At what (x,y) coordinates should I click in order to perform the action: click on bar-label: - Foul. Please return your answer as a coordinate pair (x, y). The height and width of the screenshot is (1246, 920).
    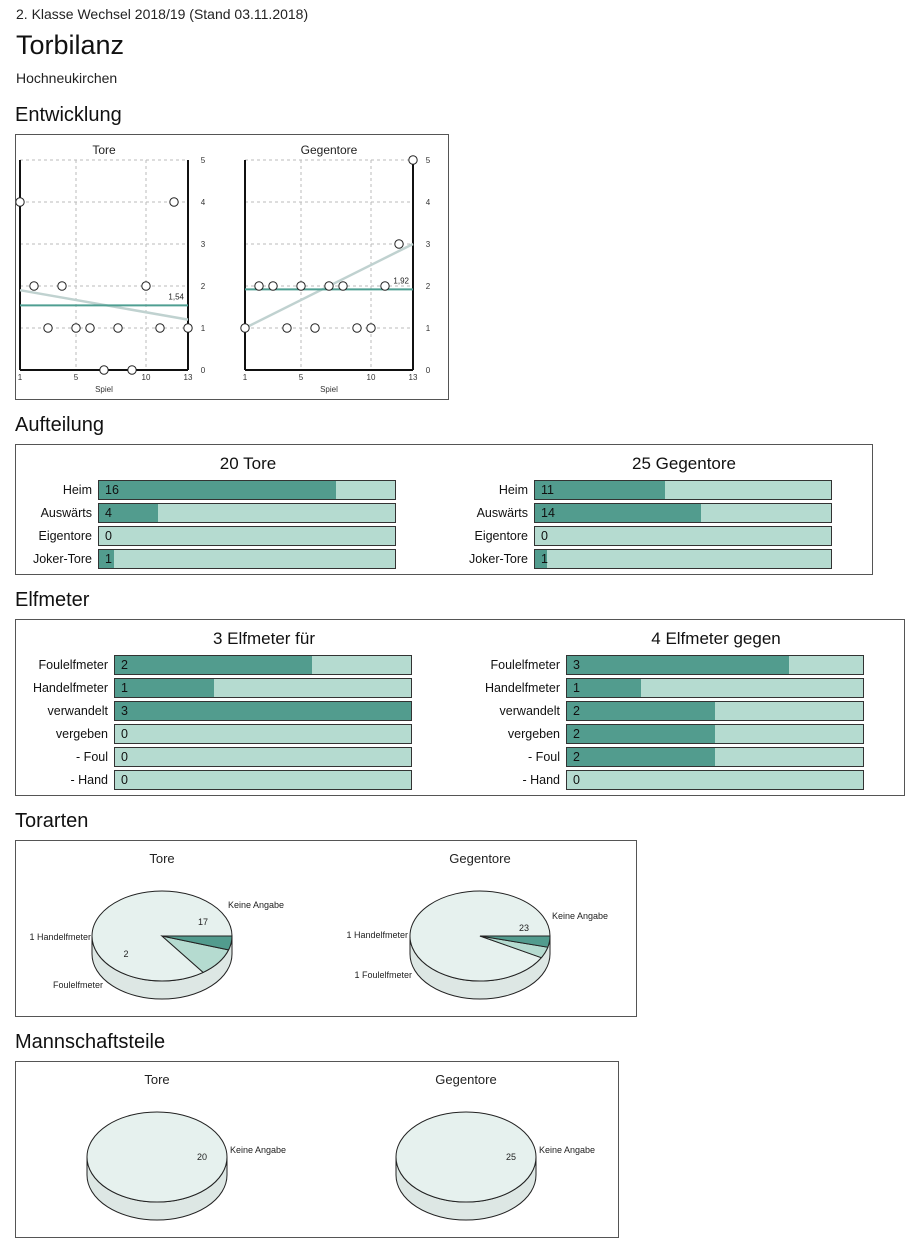
    Looking at the image, I should click on (544, 757).